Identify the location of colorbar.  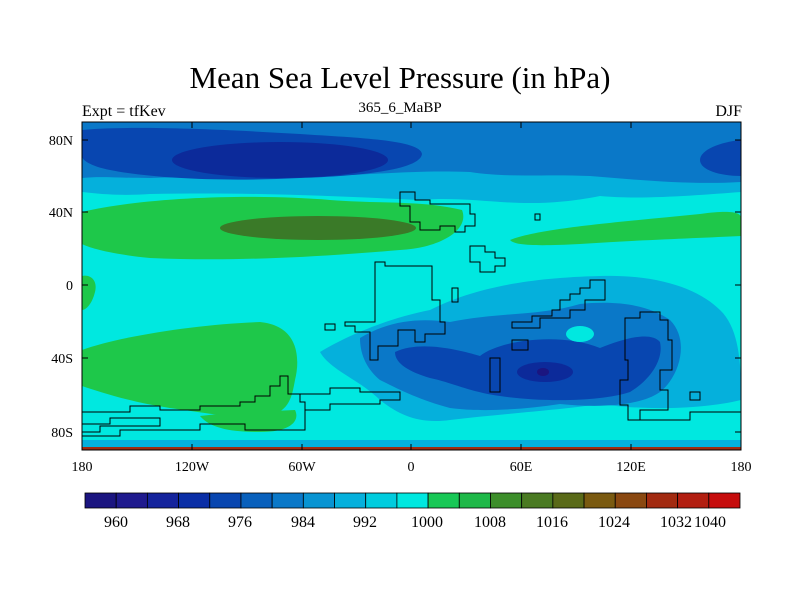
(412, 500).